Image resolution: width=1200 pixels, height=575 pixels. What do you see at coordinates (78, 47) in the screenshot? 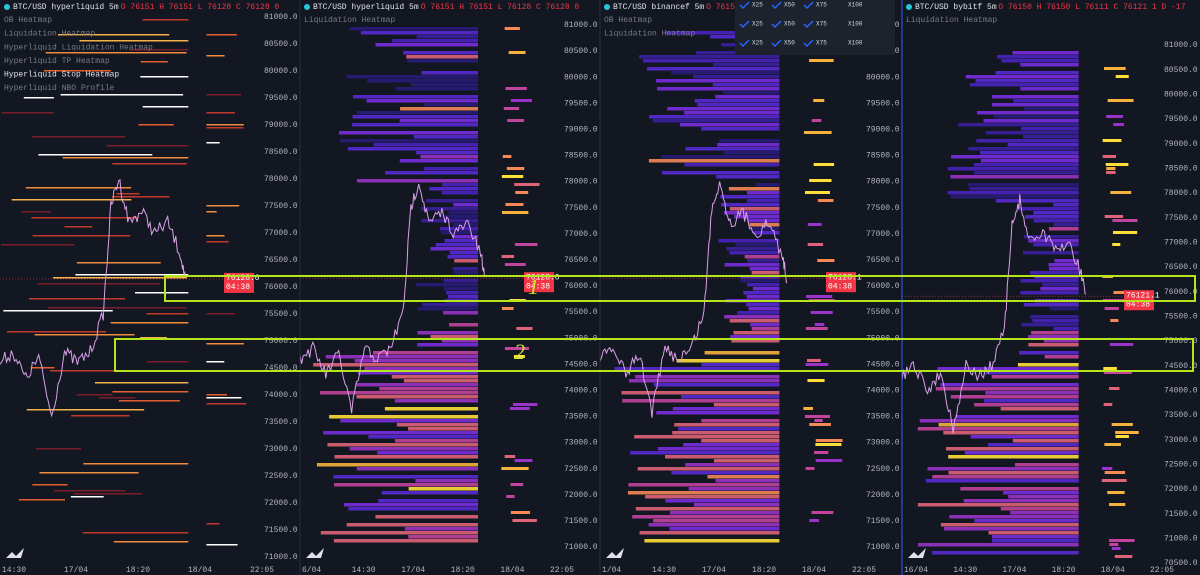
I see `indicator-label: Hyperliquid Liquidation Heatmap` at bounding box center [78, 47].